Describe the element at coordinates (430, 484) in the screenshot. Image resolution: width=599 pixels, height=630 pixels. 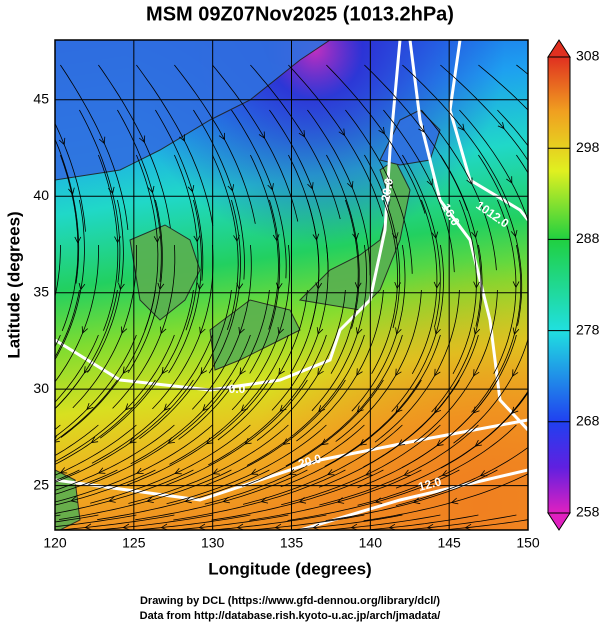
I see `contour-label: 12.0` at that location.